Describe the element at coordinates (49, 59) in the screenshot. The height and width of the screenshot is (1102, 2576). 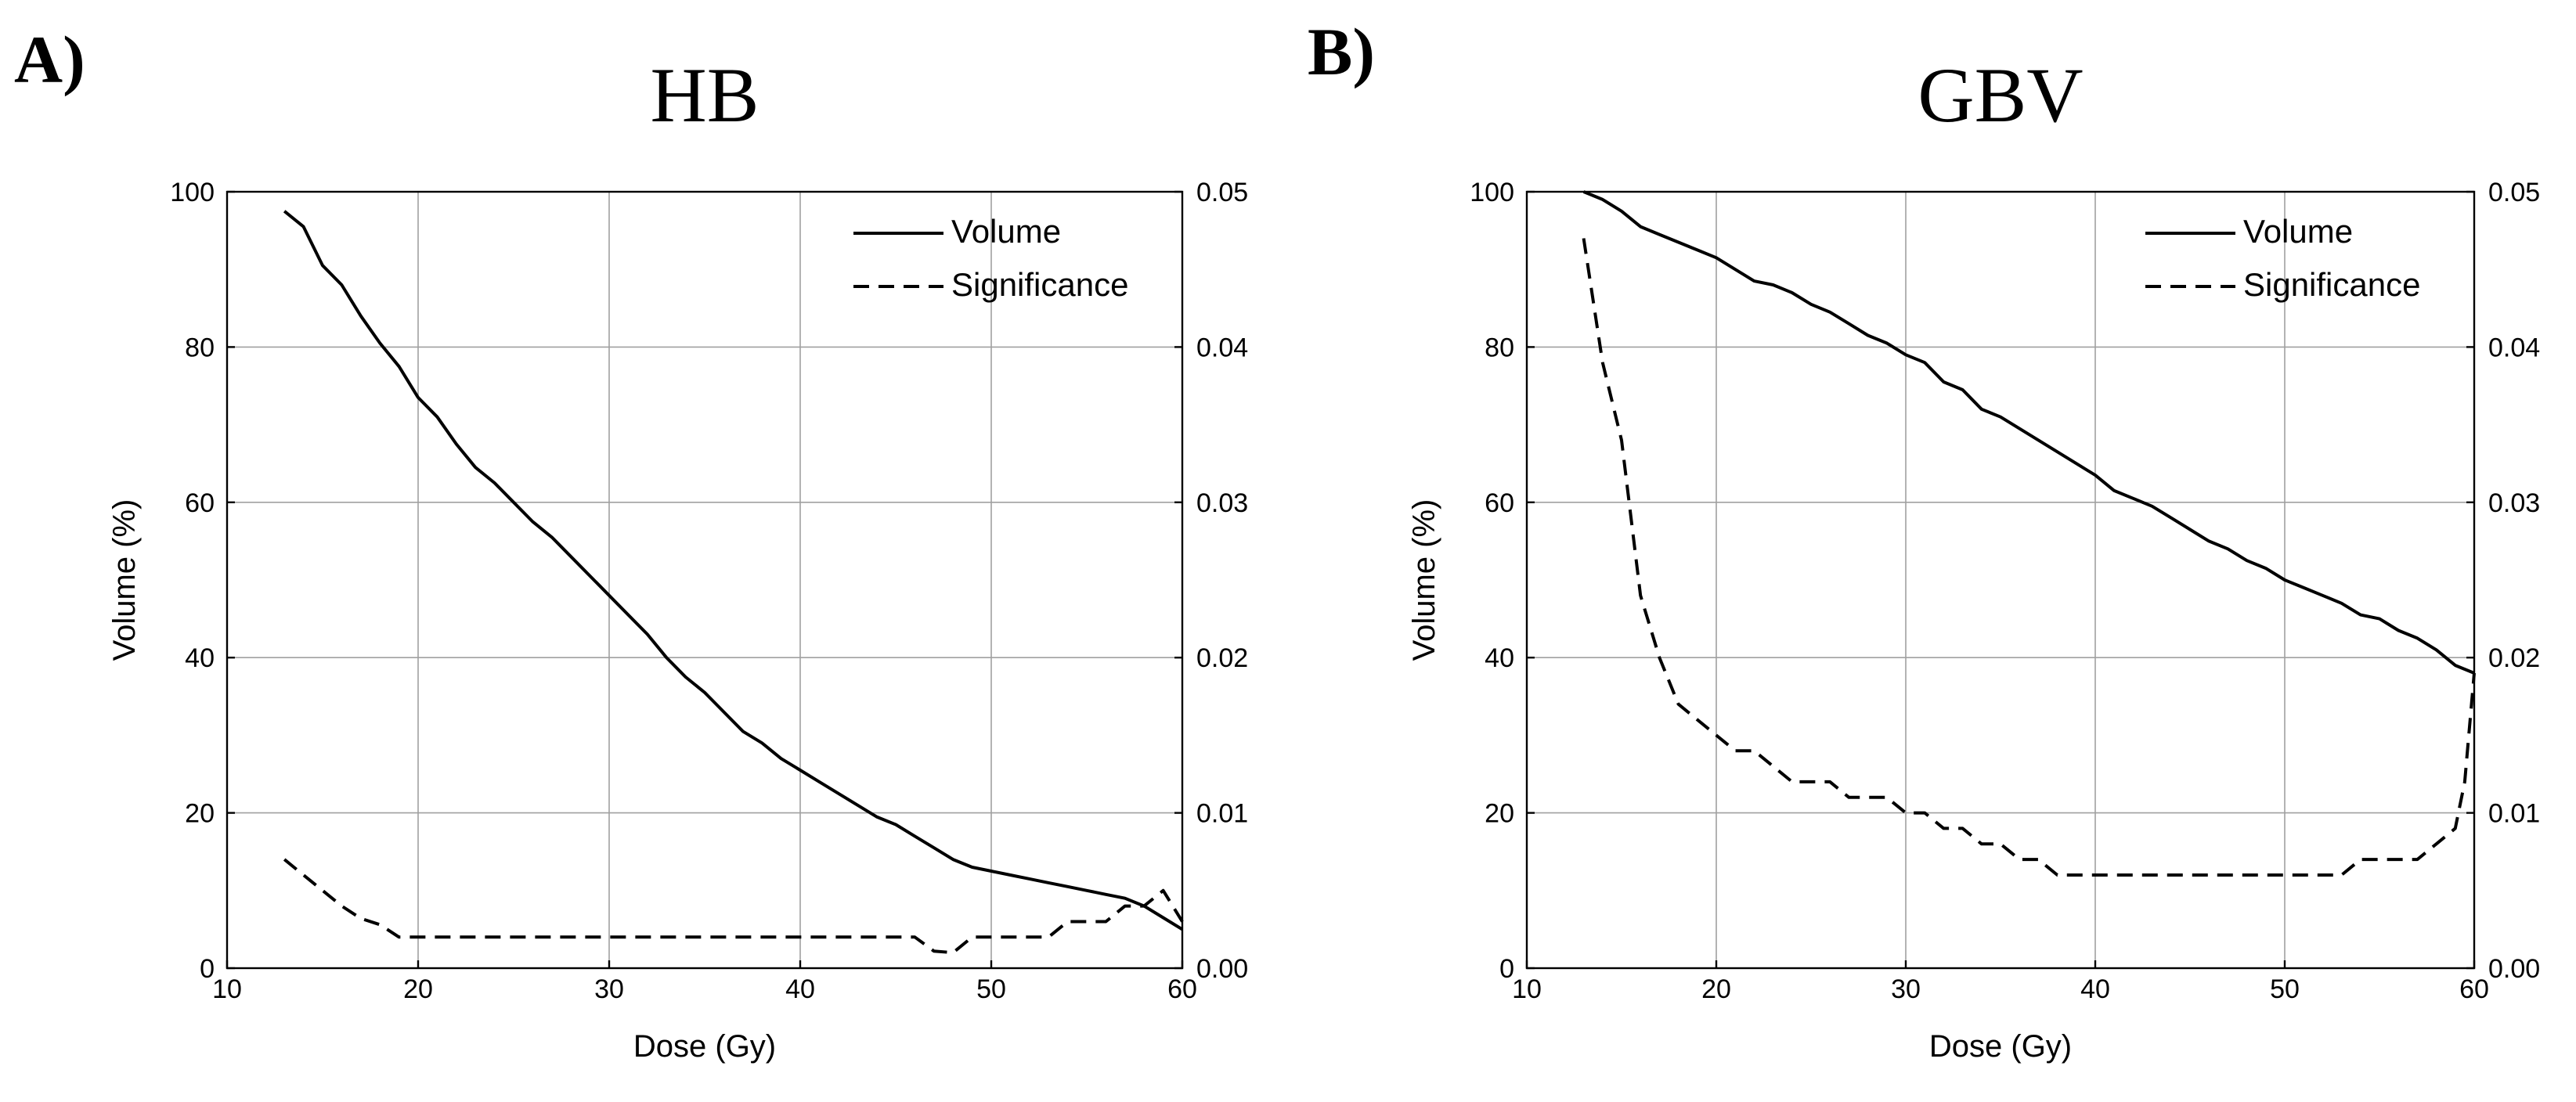
I see `panel-label: A)` at that location.